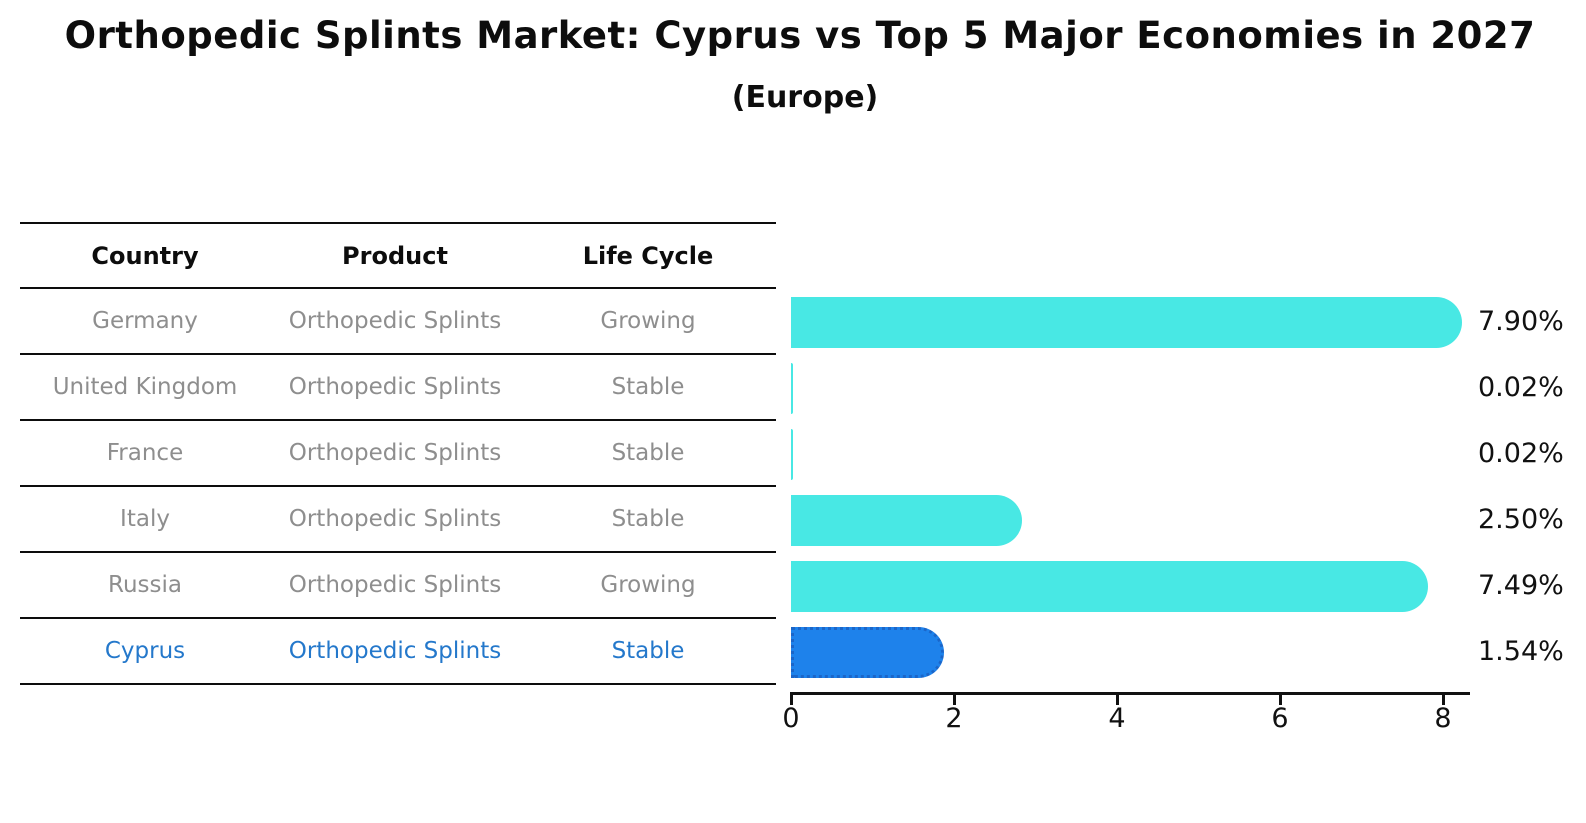 The width and height of the screenshot is (1586, 823). What do you see at coordinates (1521, 321) in the screenshot?
I see `bar-value-label: 7.90%` at bounding box center [1521, 321].